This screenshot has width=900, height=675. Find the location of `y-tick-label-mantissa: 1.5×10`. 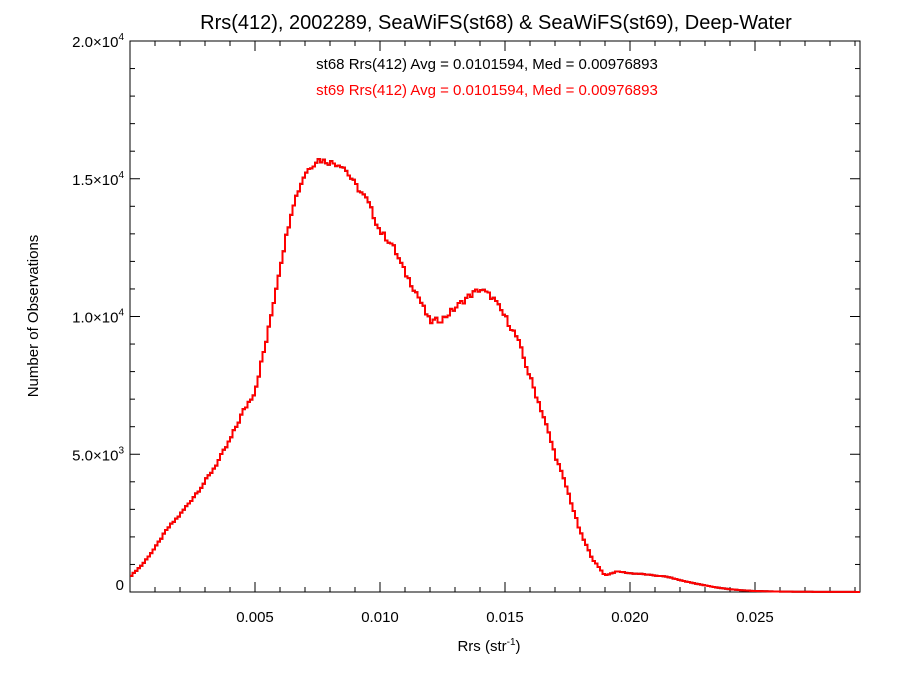

y-tick-label-mantissa: 1.5×10 is located at coordinates (95, 180).